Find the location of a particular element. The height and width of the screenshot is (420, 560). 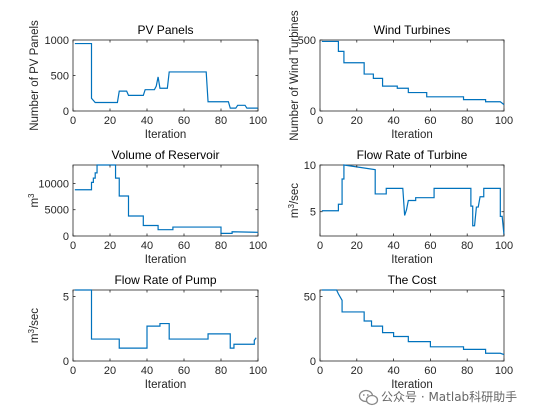

y-axis-label: Number of Wind Turbines is located at coordinates (295, 75).